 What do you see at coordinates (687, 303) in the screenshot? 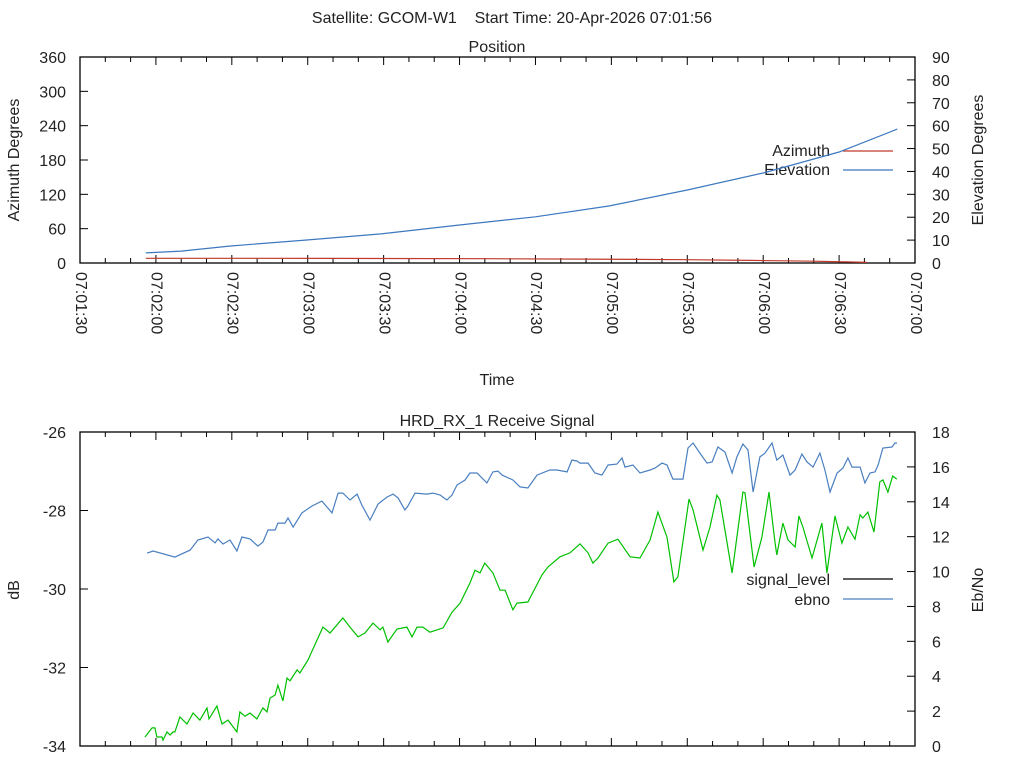
I see `x-tick-label: 07:05:30` at bounding box center [687, 303].